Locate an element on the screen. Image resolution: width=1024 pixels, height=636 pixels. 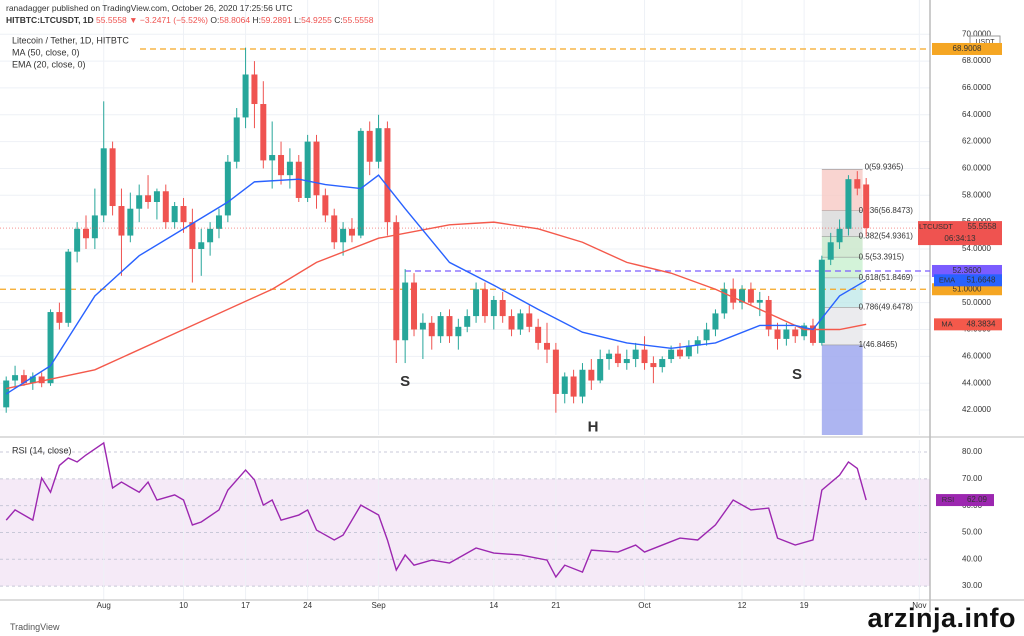
x-tick-label: 14 is located at coordinates (493, 605).